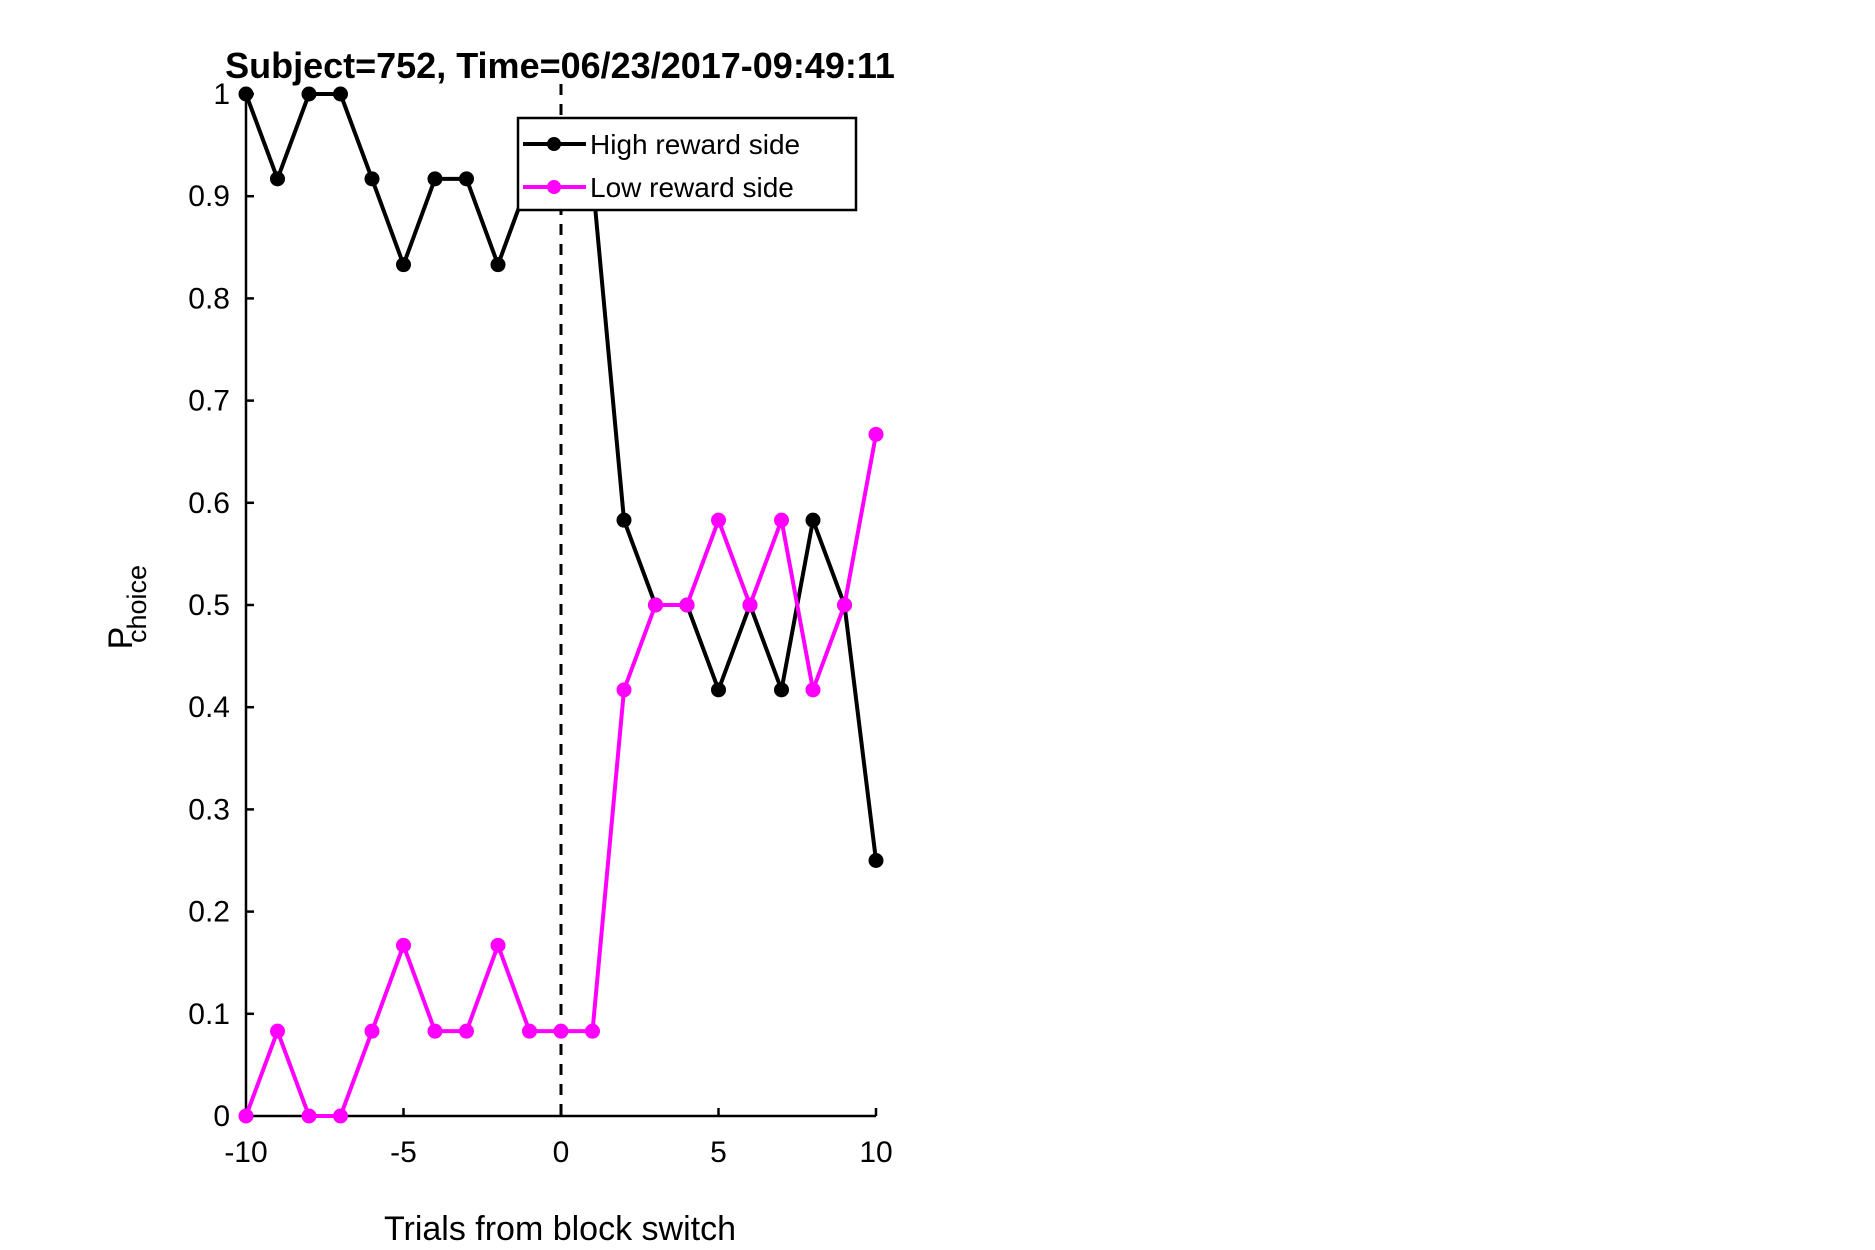 The width and height of the screenshot is (1875, 1250). I want to click on x-tick-label: 5, so click(718, 1152).